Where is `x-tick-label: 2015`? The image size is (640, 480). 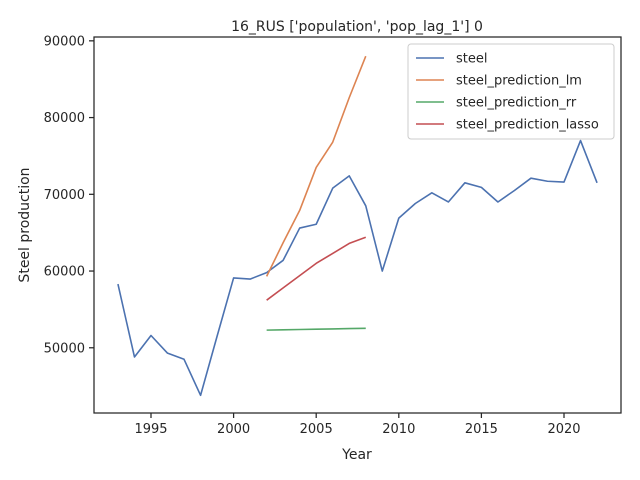 x-tick-label: 2015 is located at coordinates (481, 429).